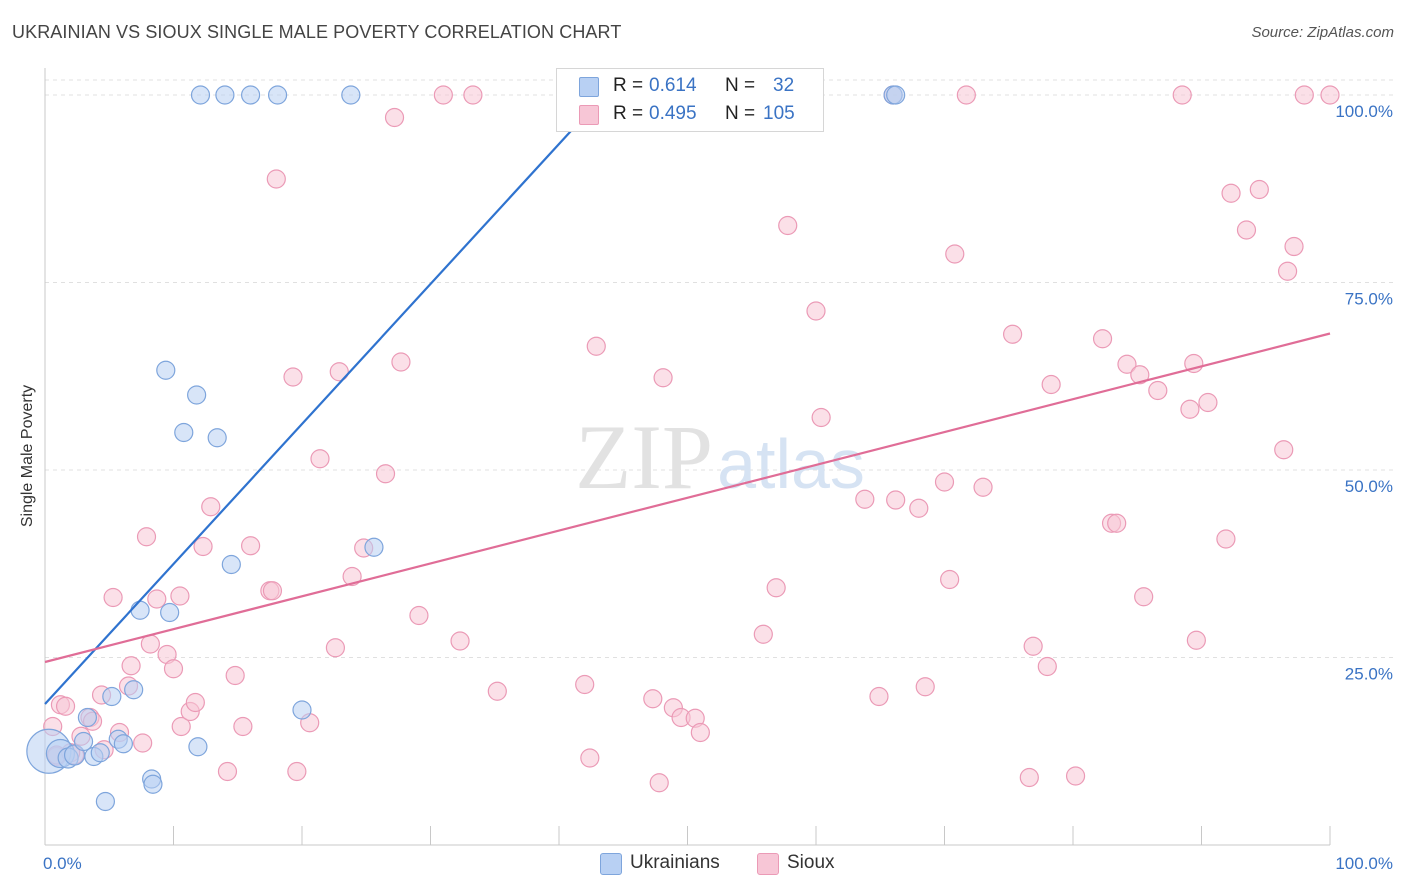 Image resolution: width=1406 pixels, height=892 pixels. What do you see at coordinates (673, 85) in the screenshot?
I see `r-value: 0.614` at bounding box center [673, 85].